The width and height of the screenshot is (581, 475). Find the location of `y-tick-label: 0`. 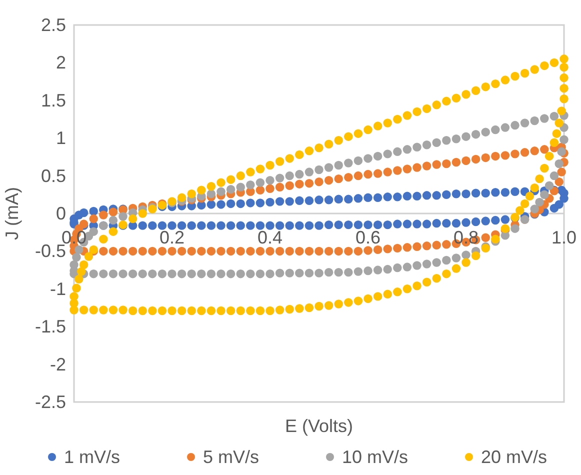

y-tick-label: 0 is located at coordinates (61, 214).